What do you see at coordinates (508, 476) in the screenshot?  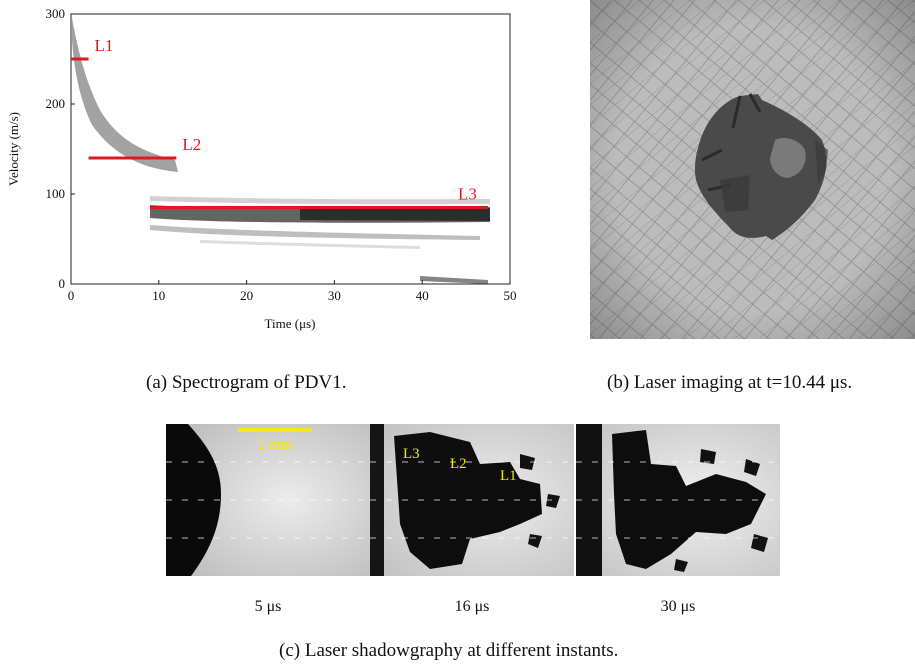 I see `label-L1: L1` at bounding box center [508, 476].